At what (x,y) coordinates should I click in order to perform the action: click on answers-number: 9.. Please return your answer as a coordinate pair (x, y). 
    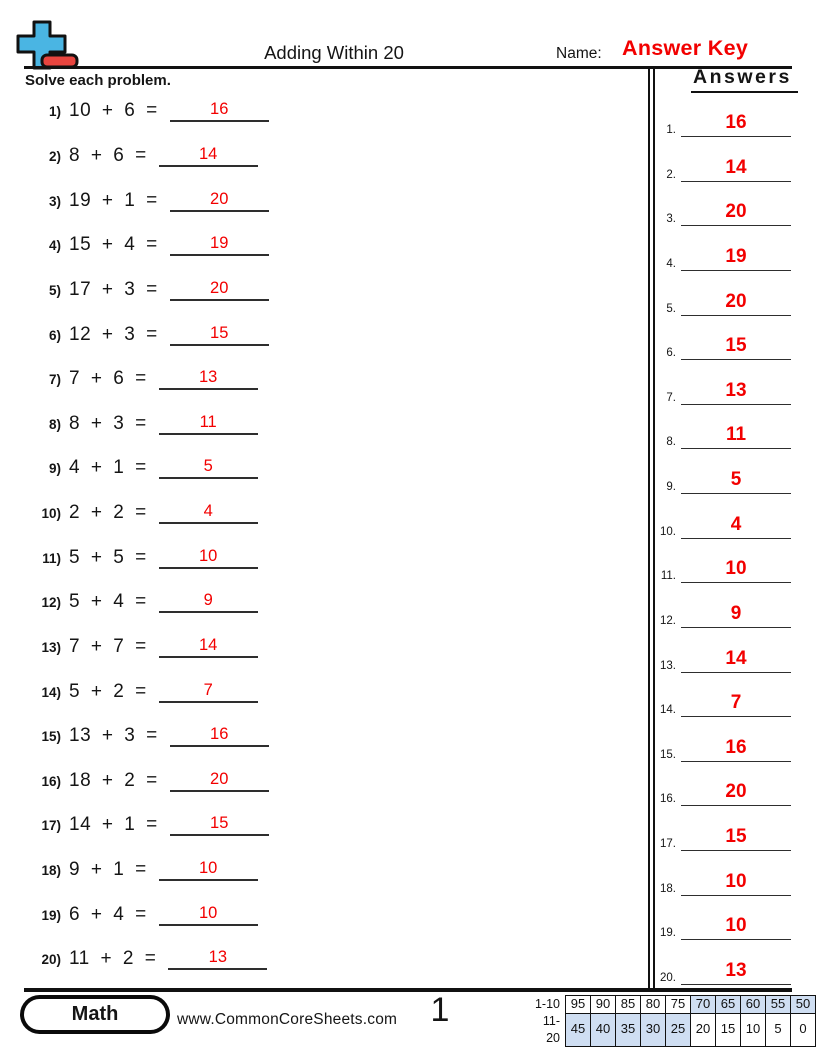
    Looking at the image, I should click on (671, 487).